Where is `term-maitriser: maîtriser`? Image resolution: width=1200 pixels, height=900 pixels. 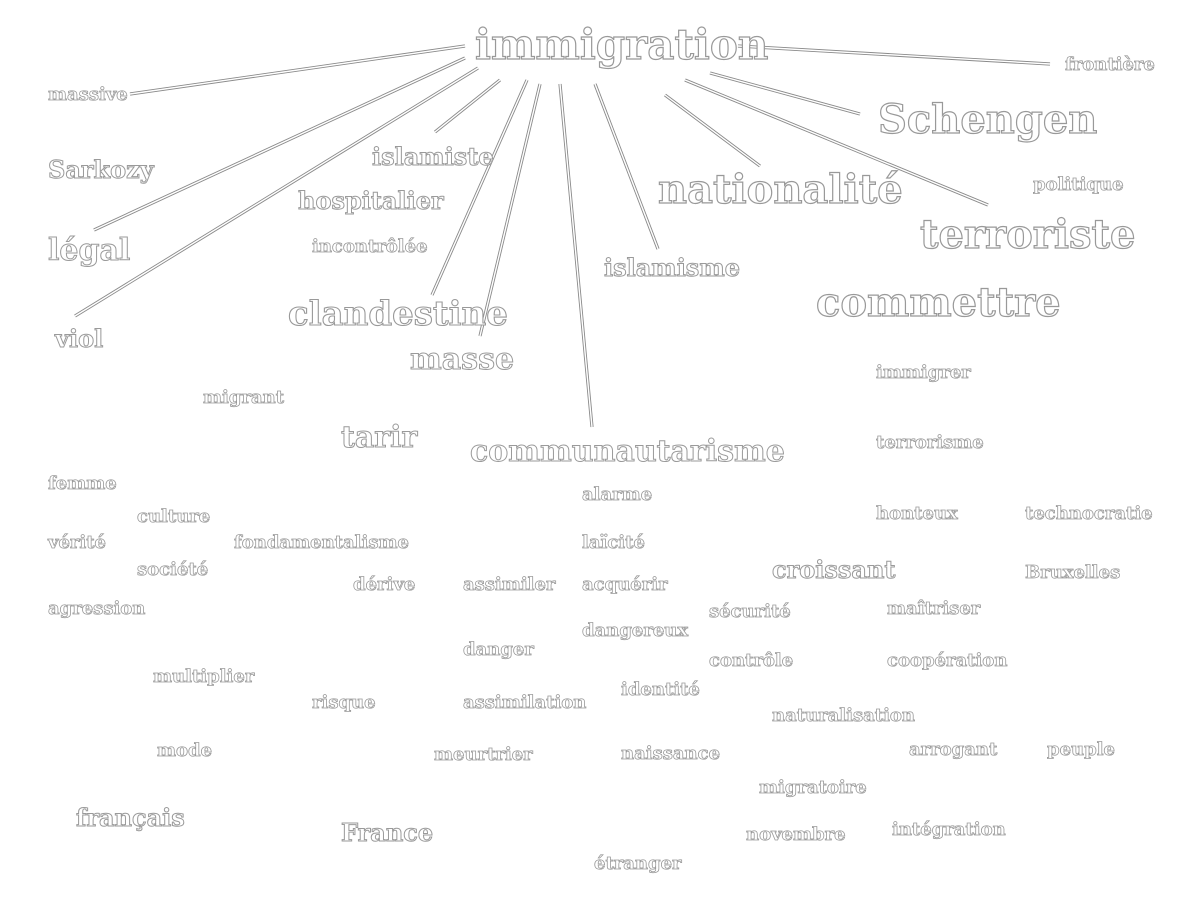 term-maitriser: maîtriser is located at coordinates (934, 608).